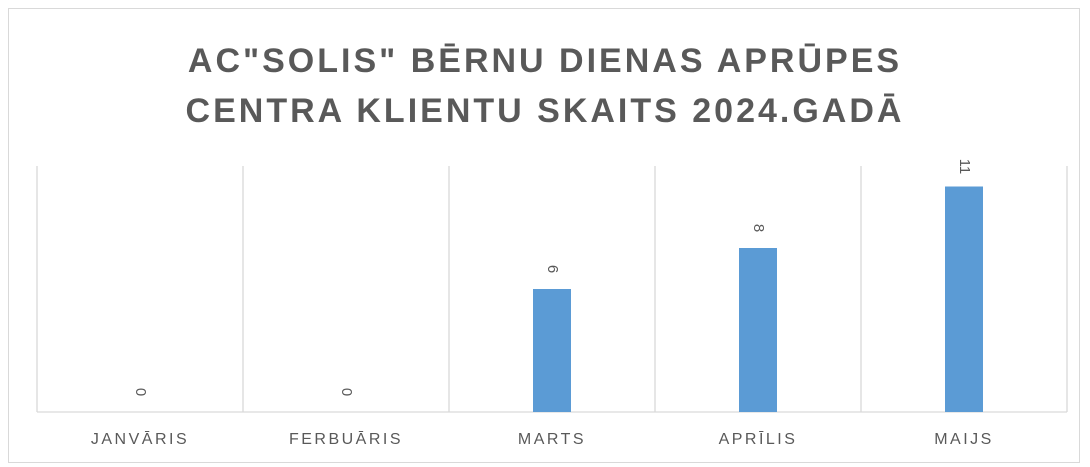  Describe the element at coordinates (758, 439) in the screenshot. I see `x-tick-label: APRĪLIS` at that location.